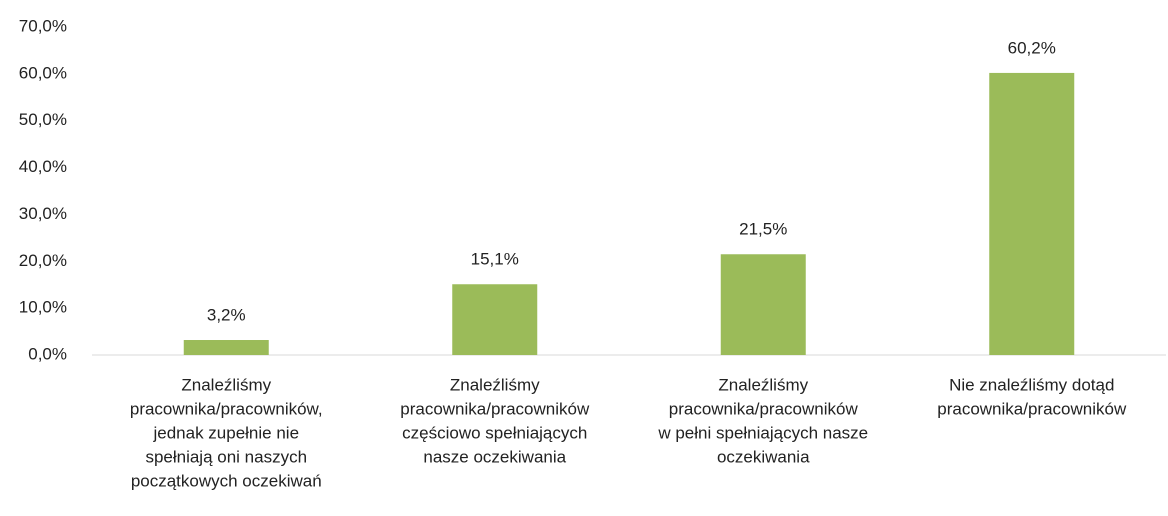  Describe the element at coordinates (495, 259) in the screenshot. I see `value-label: 15,1%` at that location.